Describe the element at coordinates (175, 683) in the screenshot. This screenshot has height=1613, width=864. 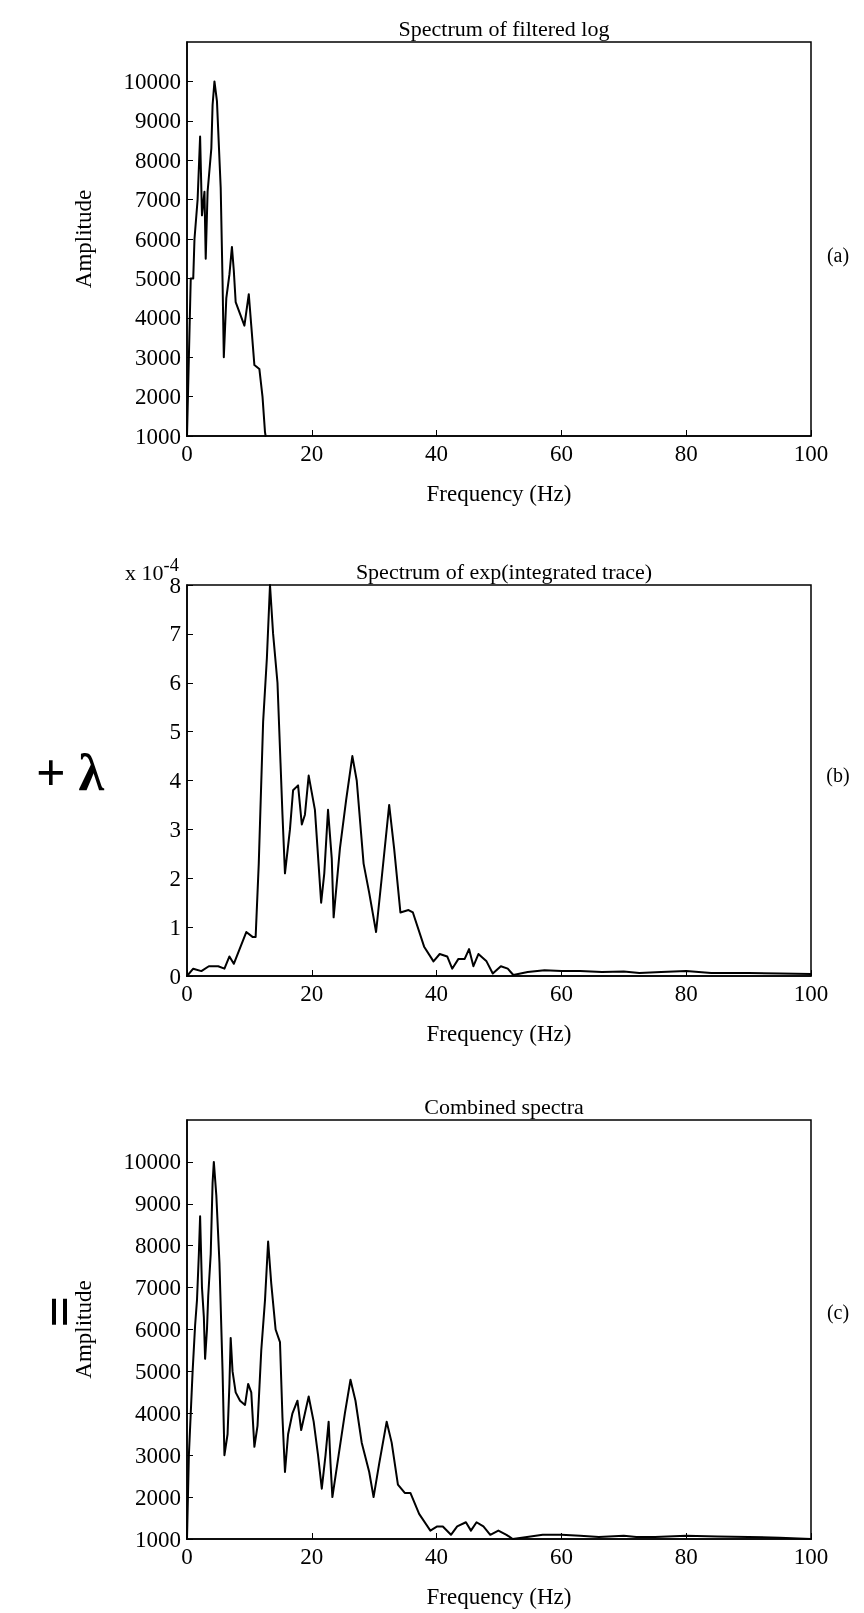
I see `y-tick-label: 6` at that location.